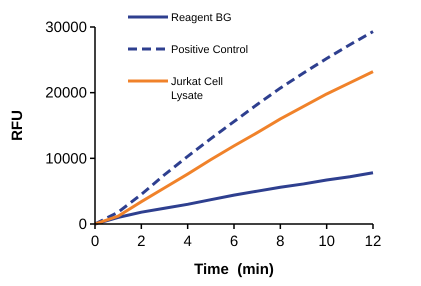  What do you see at coordinates (95, 241) in the screenshot?
I see `x-tick-label: 0` at bounding box center [95, 241].